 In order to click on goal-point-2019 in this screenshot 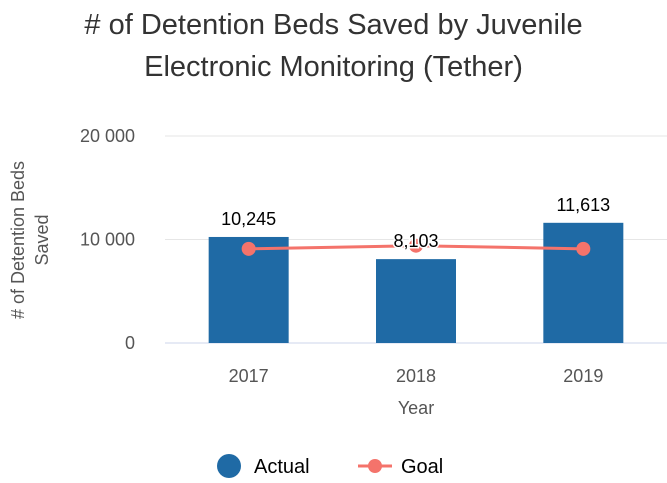, I will do `click(583, 248)`.